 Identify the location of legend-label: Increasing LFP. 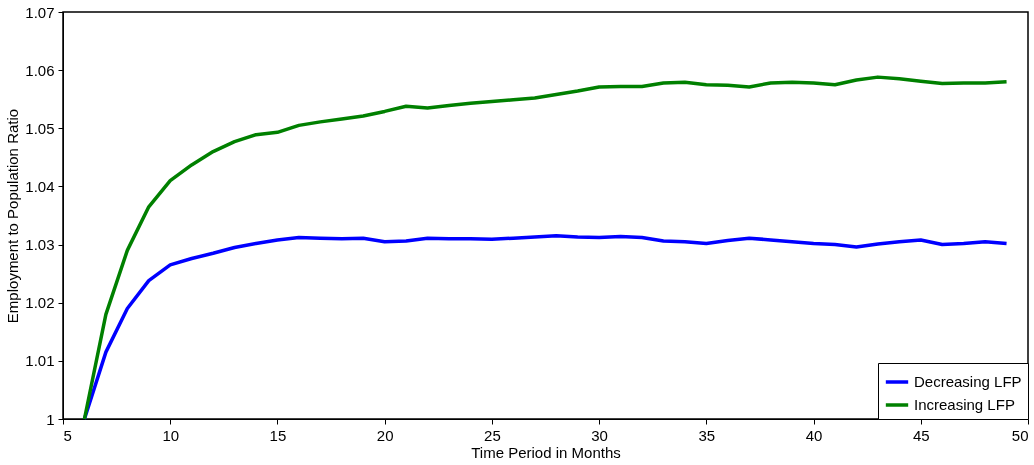
(964, 404).